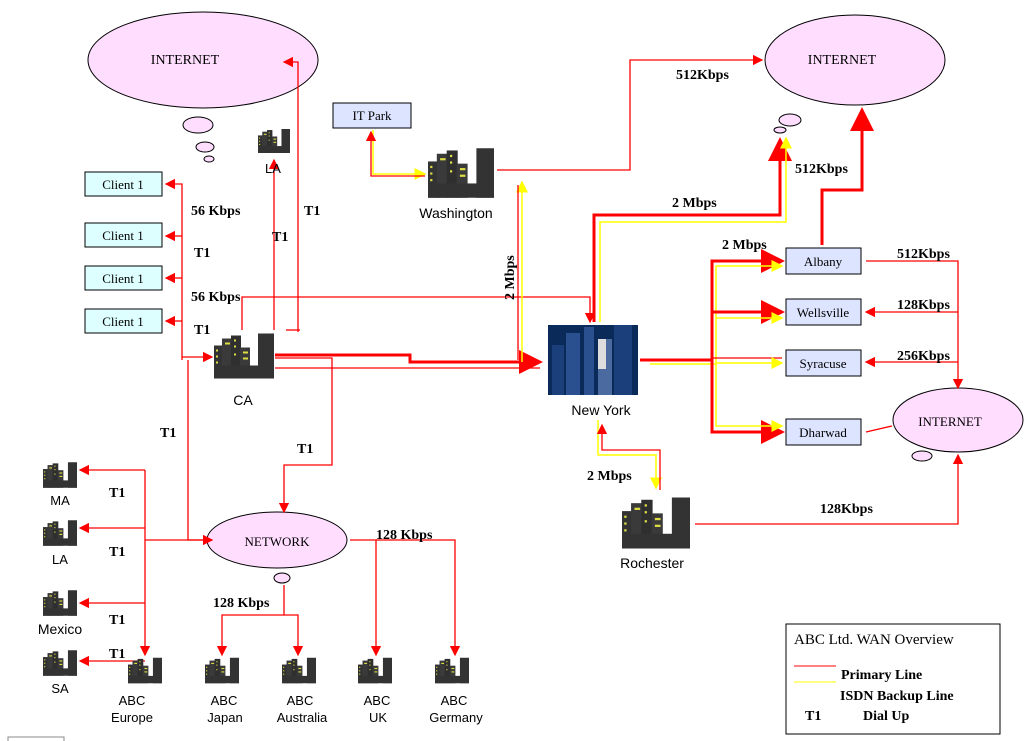 This screenshot has width=1024, height=741. What do you see at coordinates (243, 400) in the screenshot?
I see `site-label-ca: CA` at bounding box center [243, 400].